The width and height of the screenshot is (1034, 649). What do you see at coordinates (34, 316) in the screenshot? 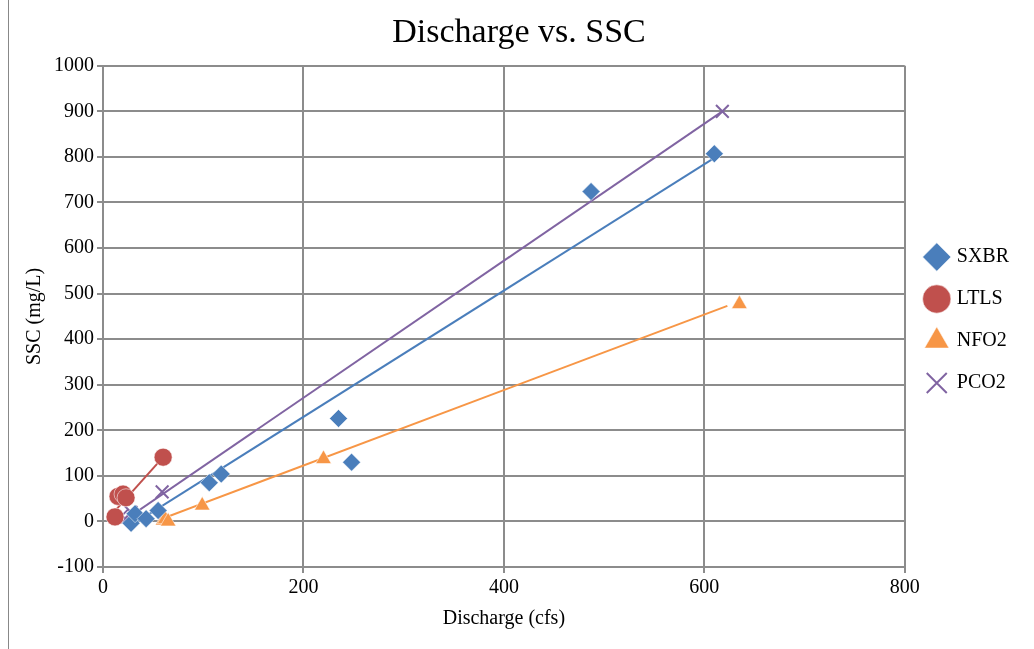
I see `y-axis-title: SSC (mg/L)` at bounding box center [34, 316].